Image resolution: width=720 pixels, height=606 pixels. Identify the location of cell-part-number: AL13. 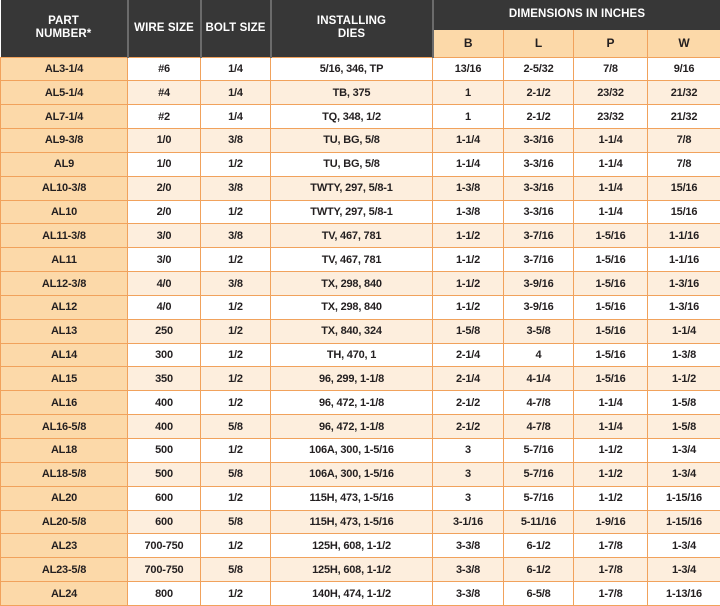
(64, 331).